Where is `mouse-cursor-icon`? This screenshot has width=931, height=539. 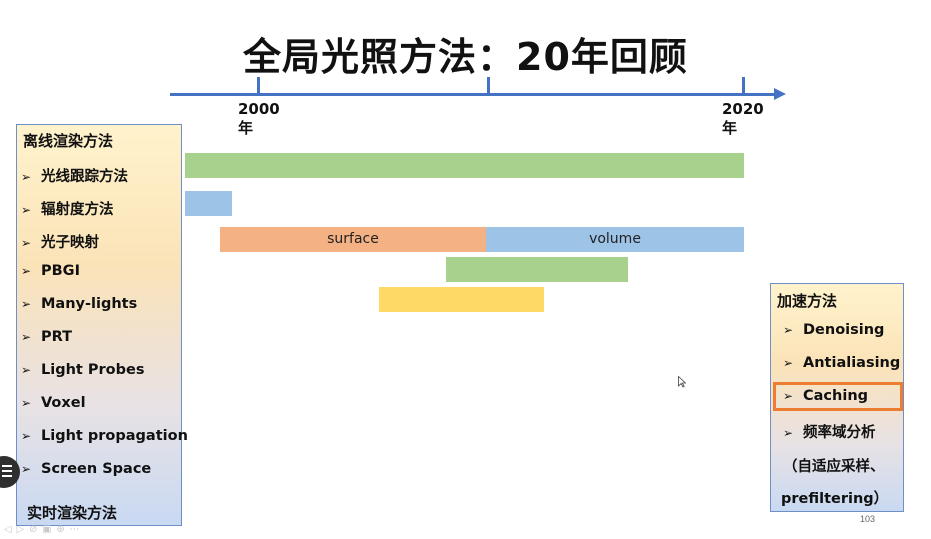 mouse-cursor-icon is located at coordinates (682, 382).